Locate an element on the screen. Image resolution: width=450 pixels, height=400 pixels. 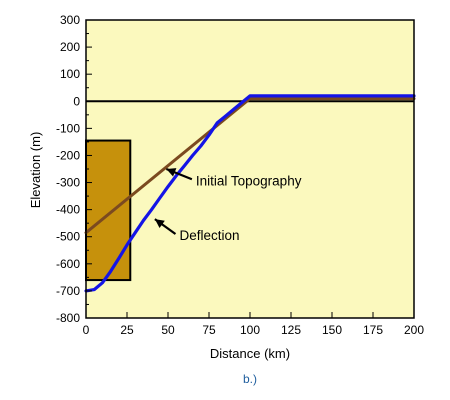
y-tick-label: -600 is located at coordinates (68, 264).